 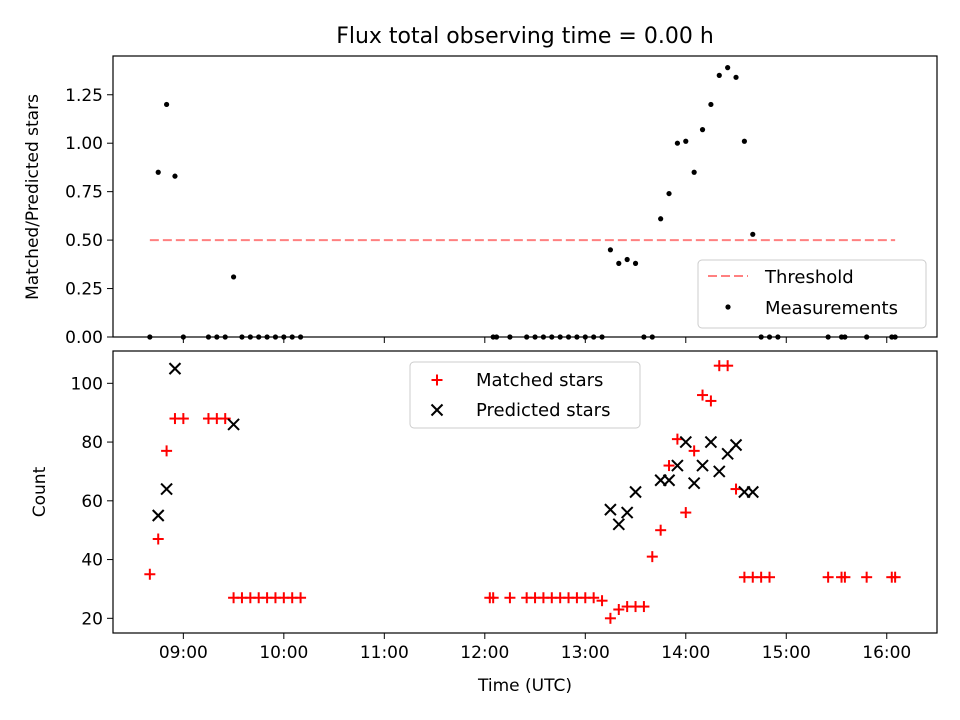 I want to click on y-tick-label: 60, so click(x=92, y=502).